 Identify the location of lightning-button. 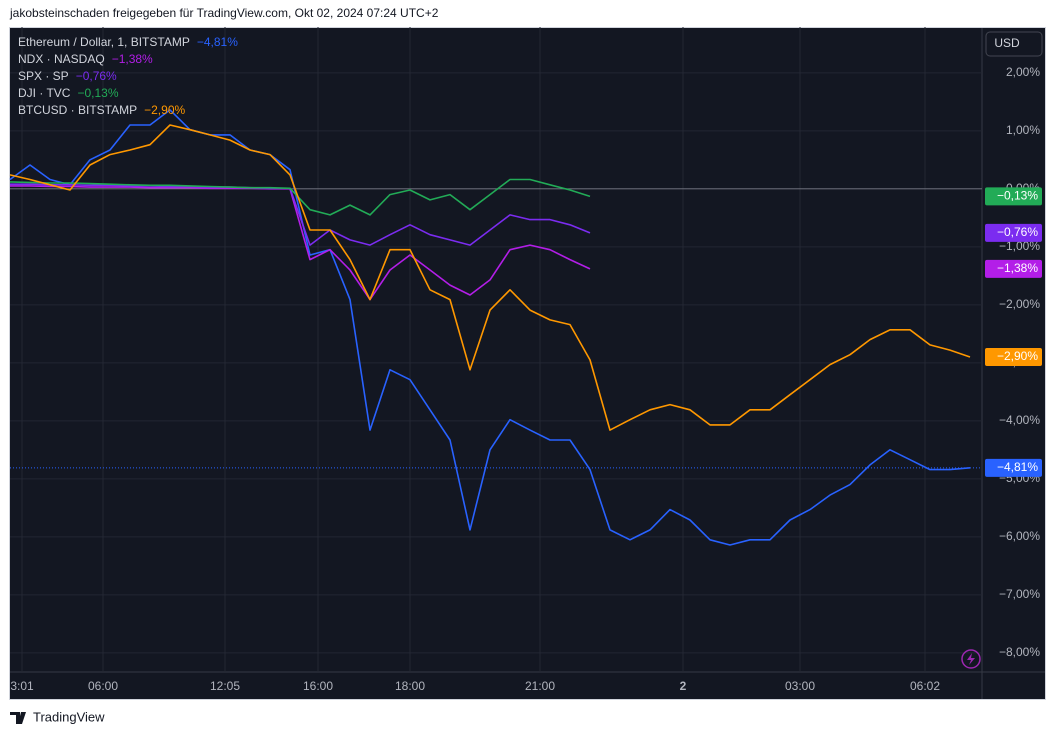
(971, 659).